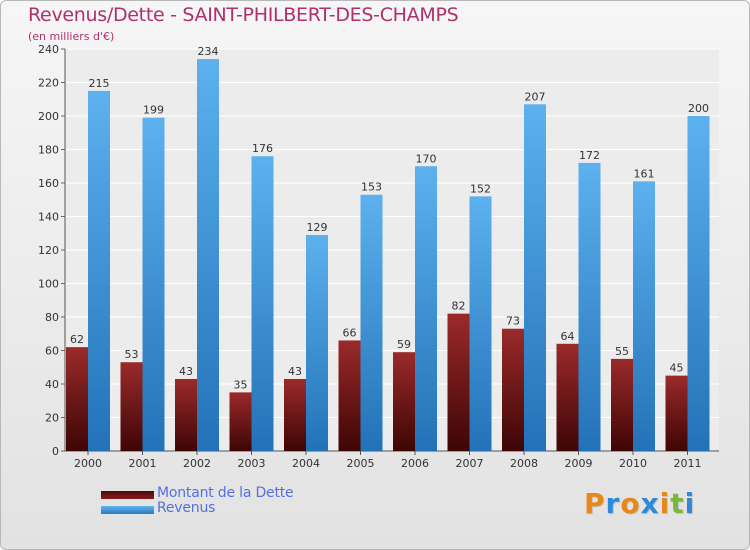 Image resolution: width=750 pixels, height=550 pixels. I want to click on y-tick-label: 180, so click(48, 150).